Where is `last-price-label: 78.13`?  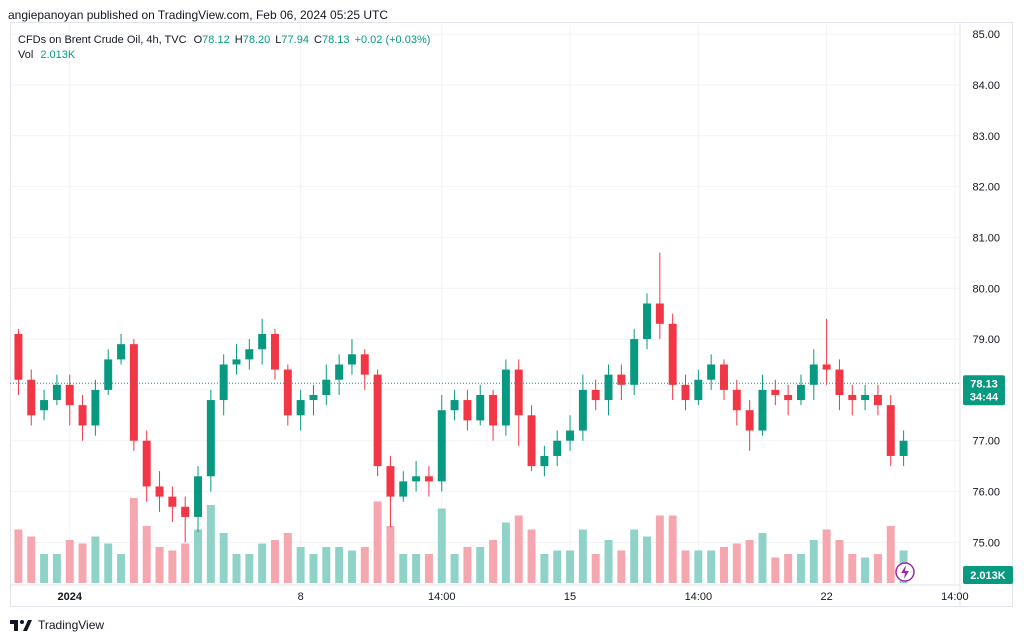 last-price-label: 78.13 is located at coordinates (984, 384).